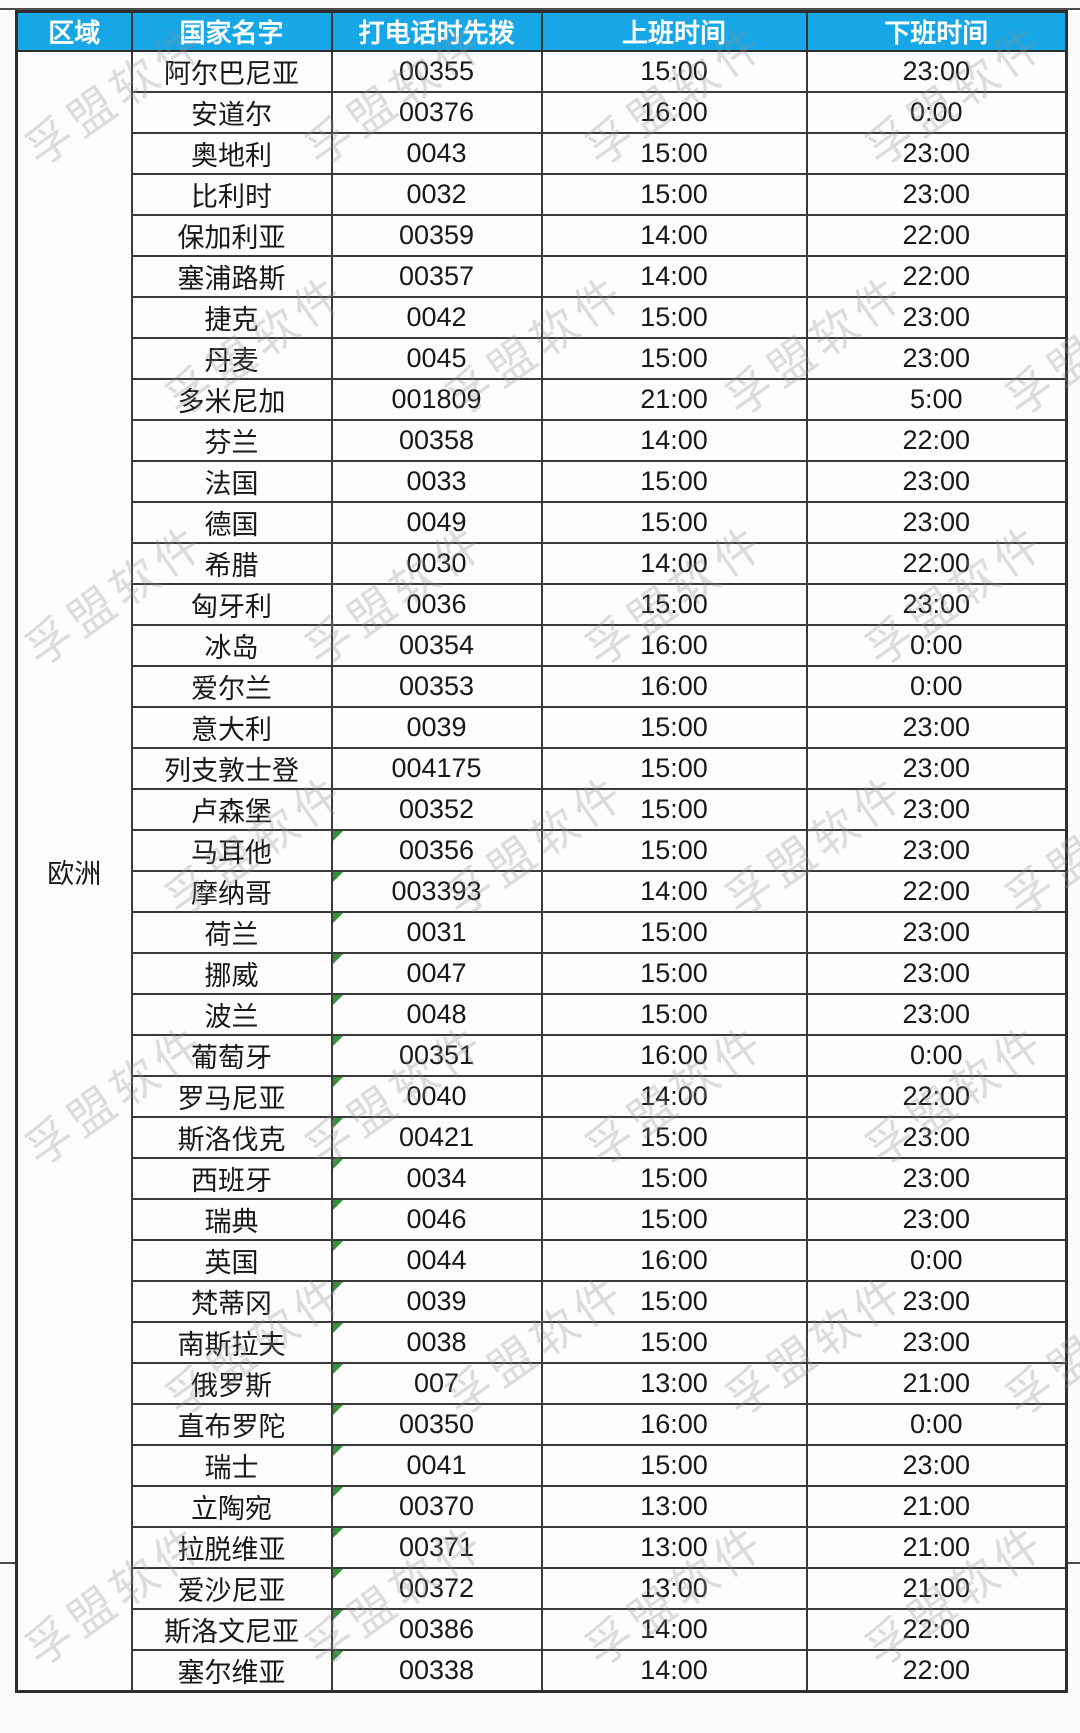 This screenshot has height=1733, width=1080. Describe the element at coordinates (436, 1506) in the screenshot. I see `dial-code-cell: 00370` at that location.